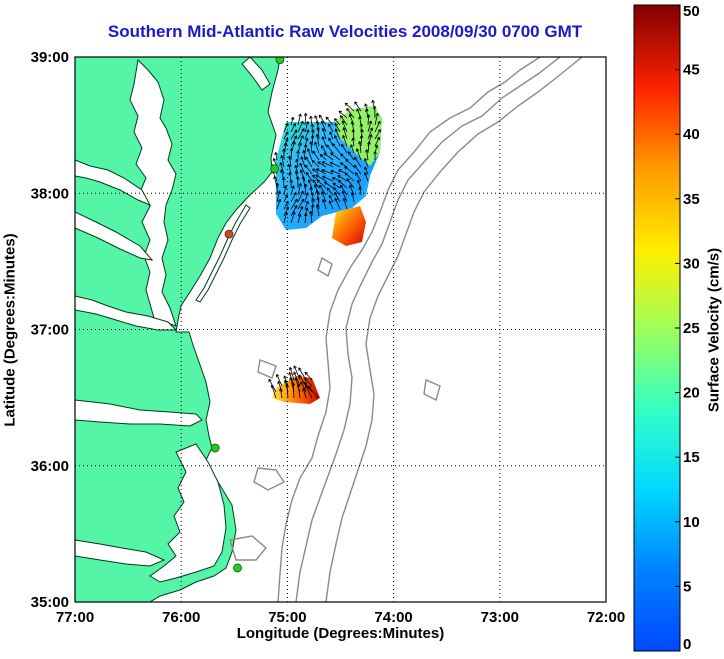 The image size is (724, 659). I want to click on rappahannock-river, so click(114, 236).